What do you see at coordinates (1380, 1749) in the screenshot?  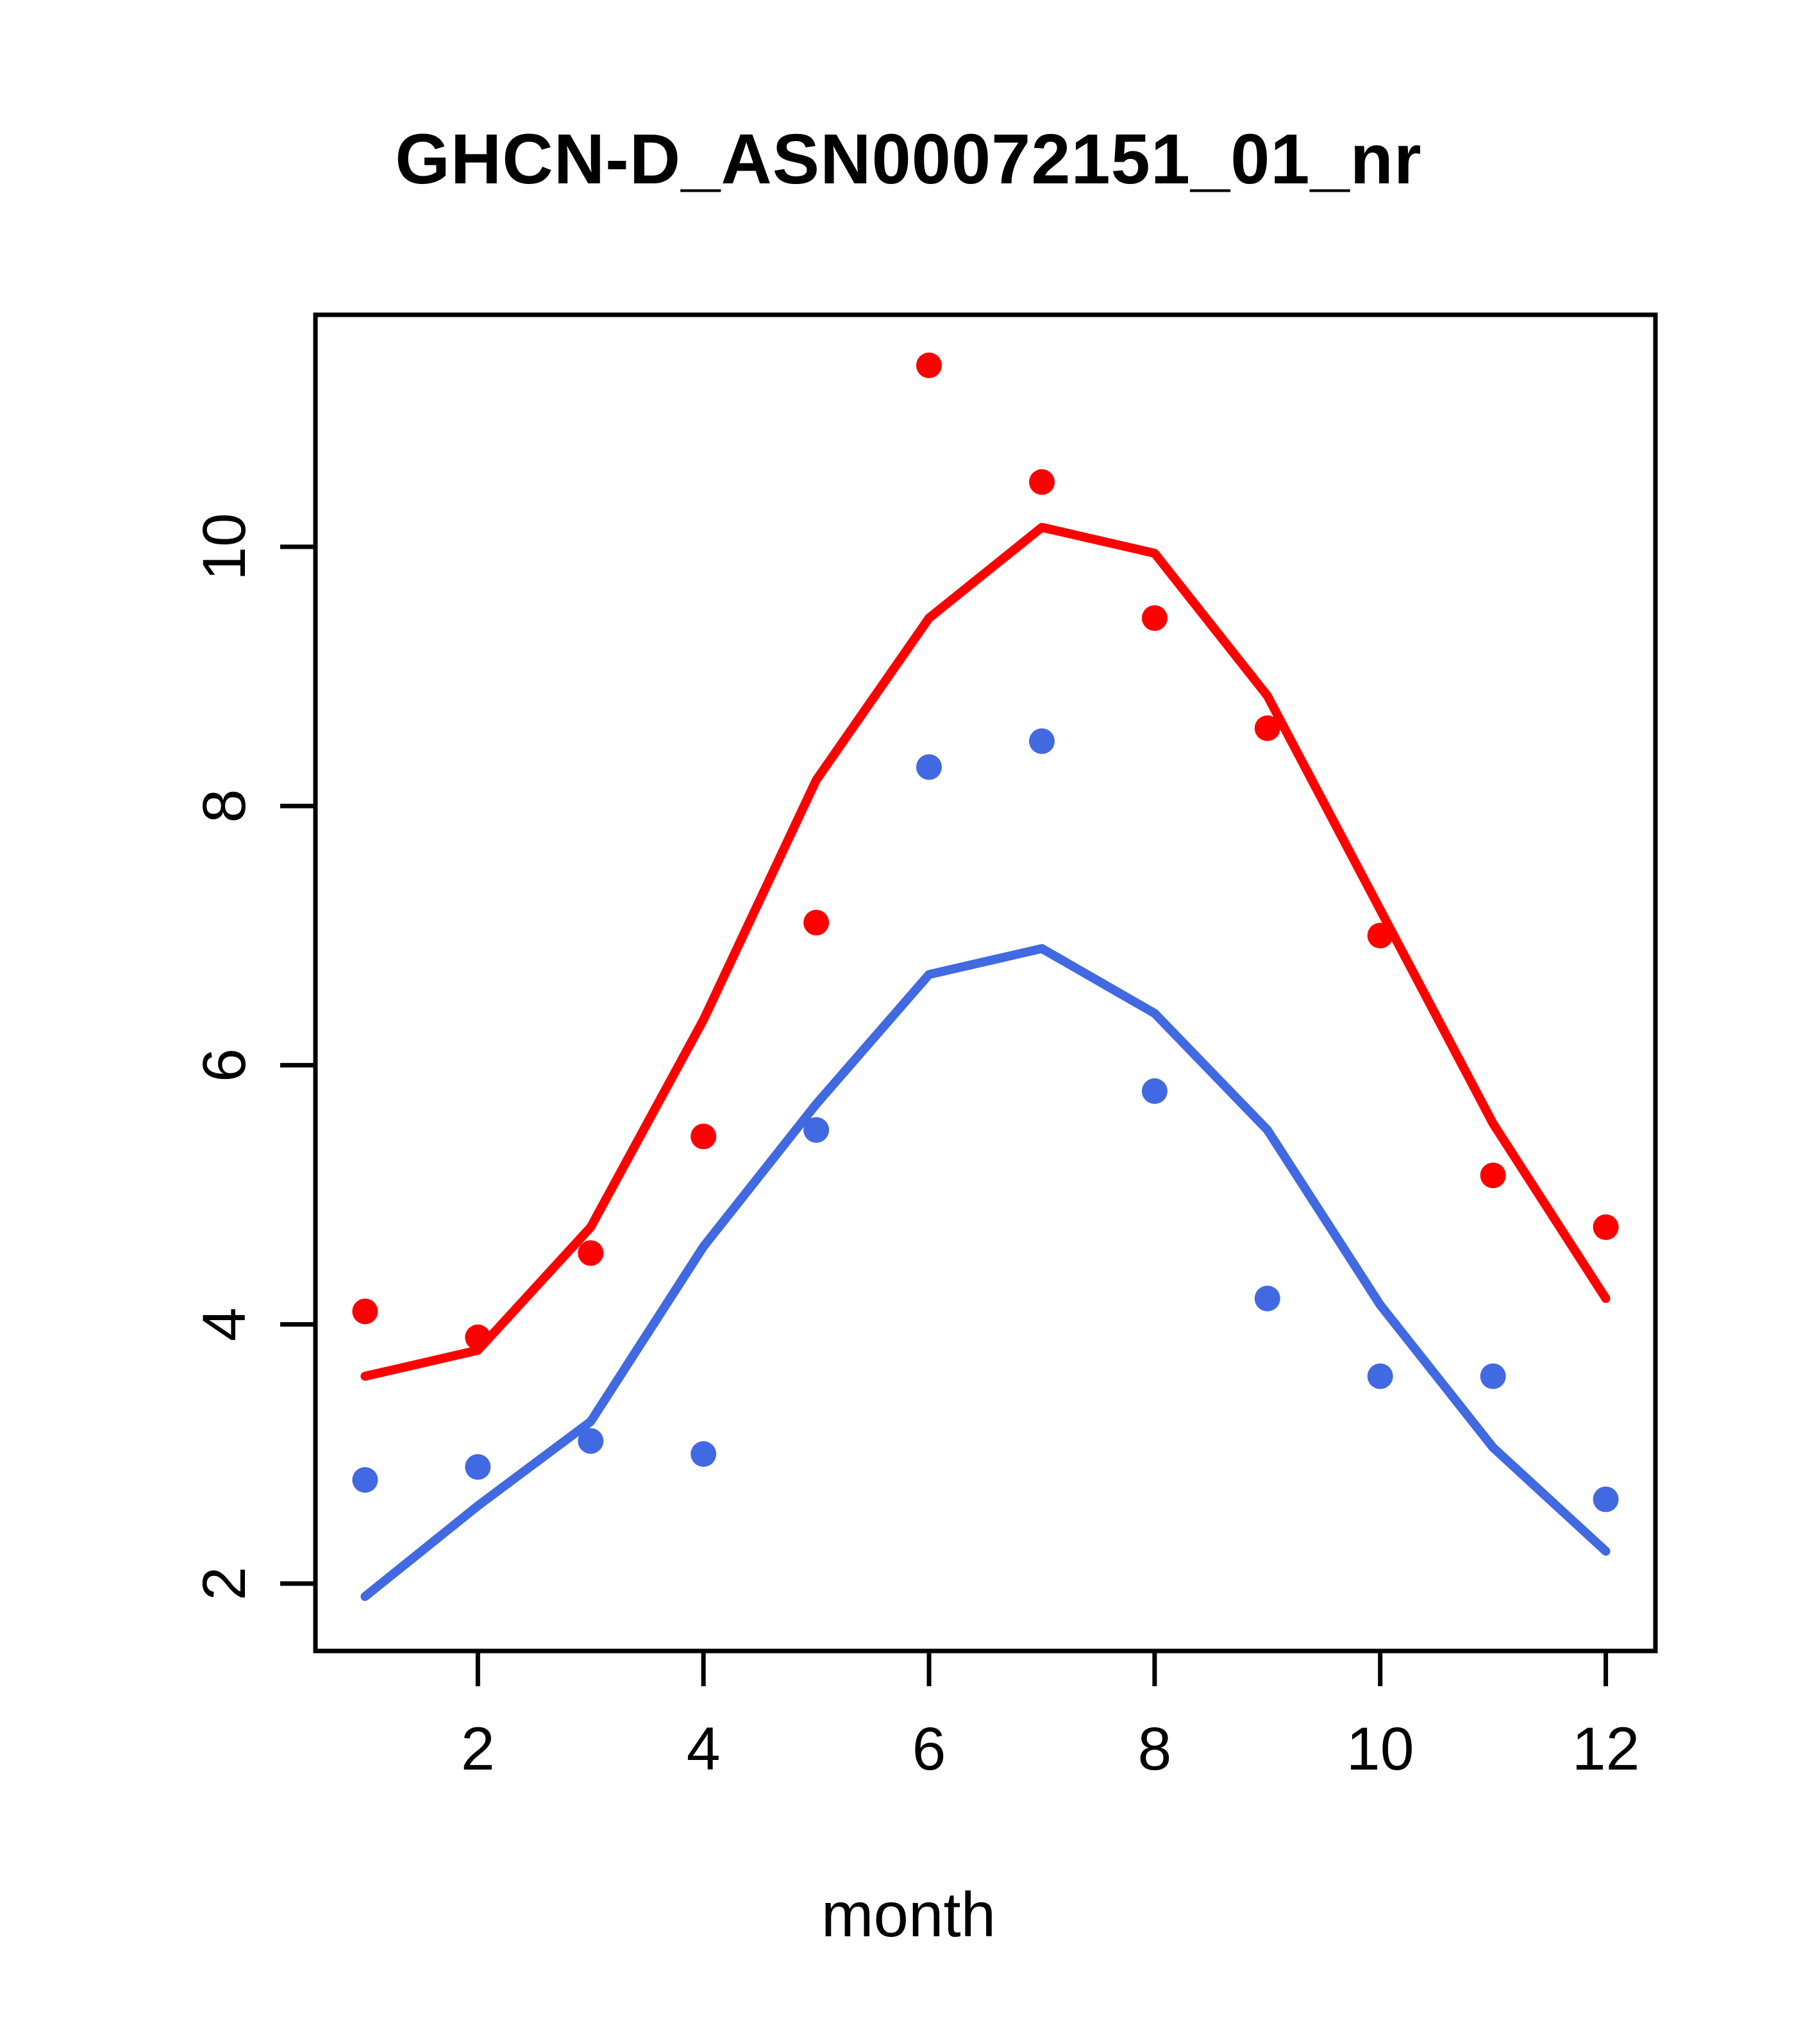 I see `x-tick-label: 10` at bounding box center [1380, 1749].